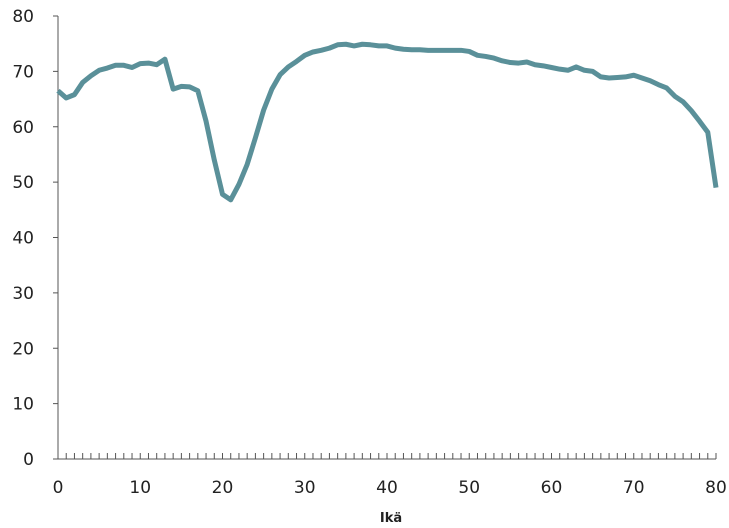 This screenshot has height=528, width=729. Describe the element at coordinates (716, 488) in the screenshot. I see `x-tick-label: 80` at that location.